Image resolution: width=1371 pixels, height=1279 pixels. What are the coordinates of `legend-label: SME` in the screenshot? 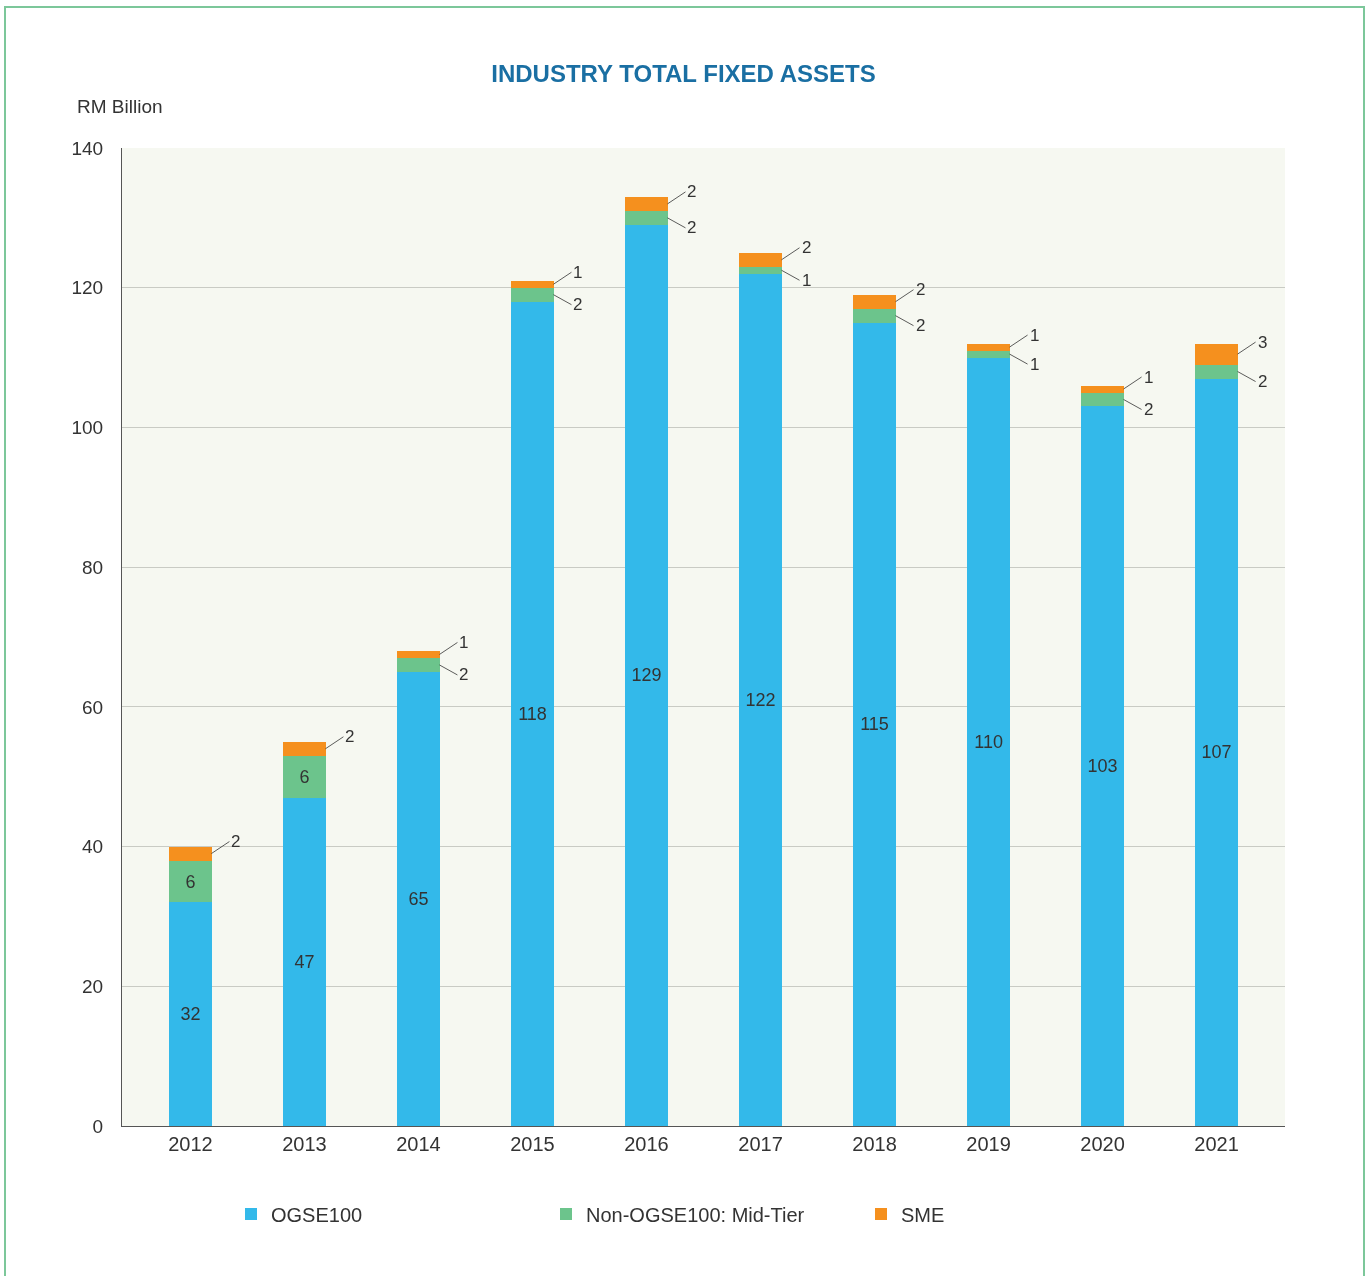 It's located at (923, 1214).